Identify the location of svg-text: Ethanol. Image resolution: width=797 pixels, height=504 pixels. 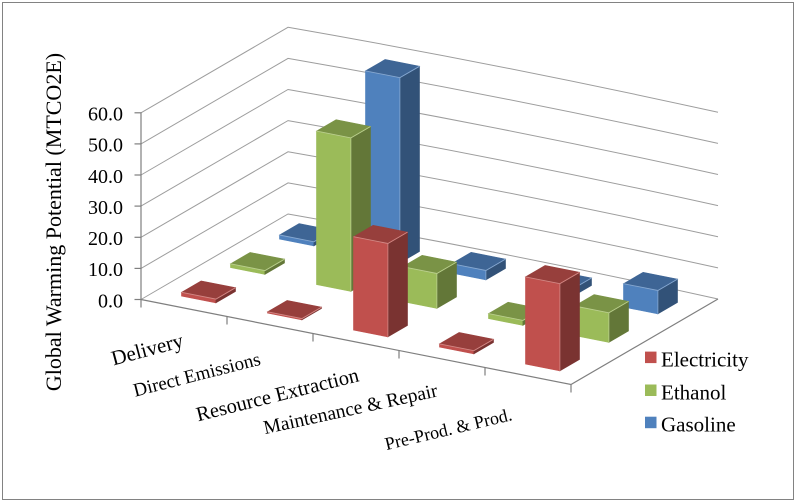
(693, 392).